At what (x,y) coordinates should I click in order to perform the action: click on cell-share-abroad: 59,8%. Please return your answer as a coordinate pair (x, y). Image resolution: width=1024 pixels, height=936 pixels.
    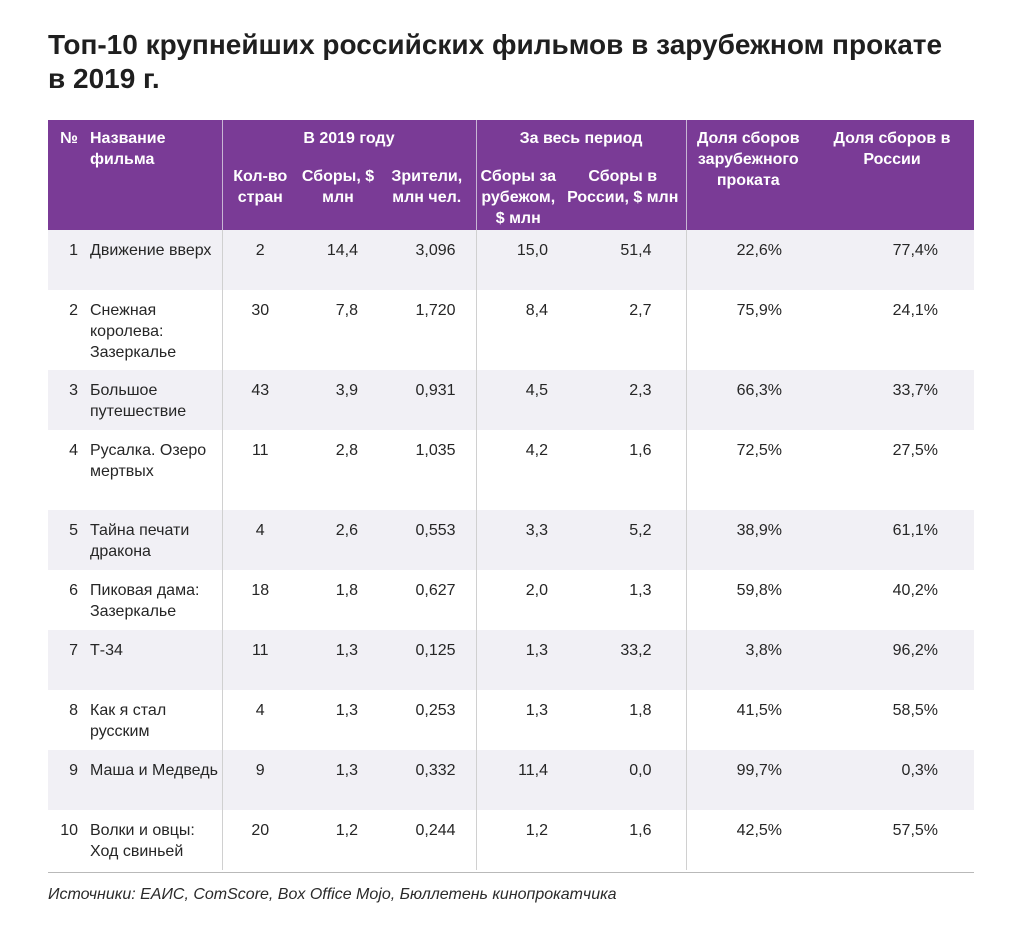
    Looking at the image, I should click on (748, 600).